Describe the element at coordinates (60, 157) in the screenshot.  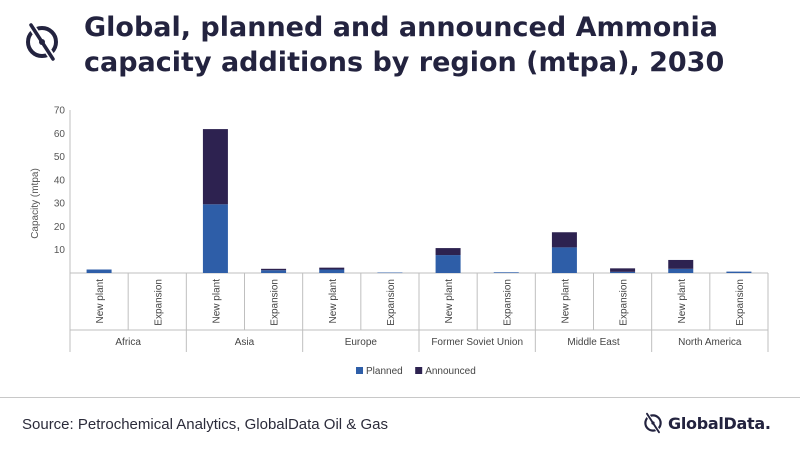
I see `y-tick-label: 50` at that location.